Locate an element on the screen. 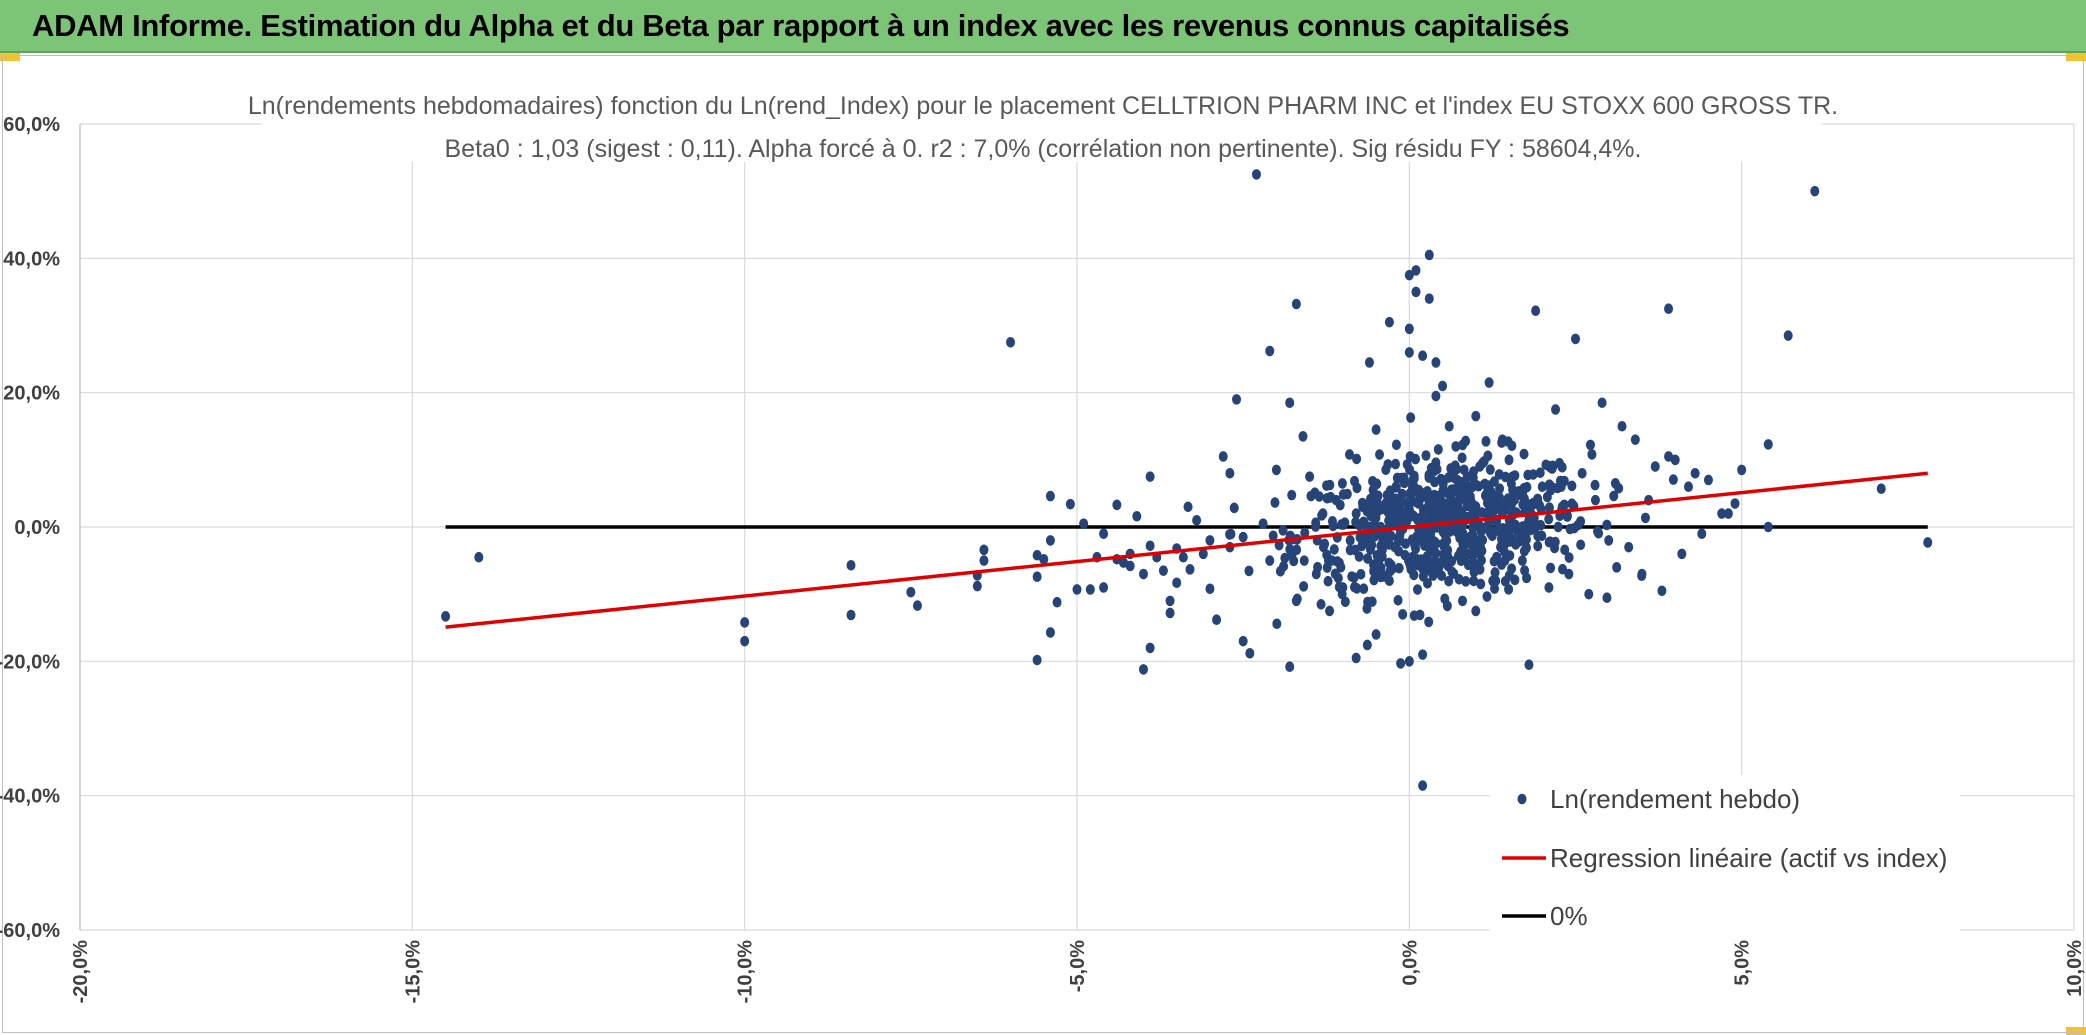 The image size is (2086, 1035). legend-label-regression: Regression linéaire (actif vs index) is located at coordinates (1748, 858).